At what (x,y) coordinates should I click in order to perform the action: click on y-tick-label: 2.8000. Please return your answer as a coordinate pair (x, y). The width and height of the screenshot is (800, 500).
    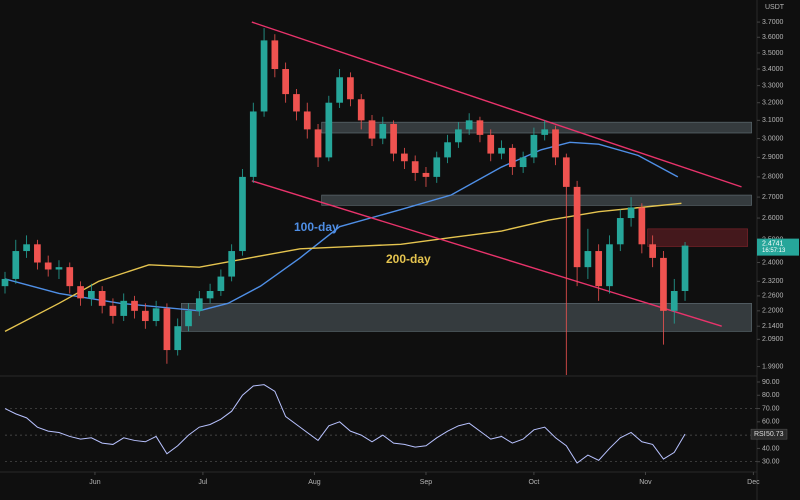
    Looking at the image, I should click on (773, 177).